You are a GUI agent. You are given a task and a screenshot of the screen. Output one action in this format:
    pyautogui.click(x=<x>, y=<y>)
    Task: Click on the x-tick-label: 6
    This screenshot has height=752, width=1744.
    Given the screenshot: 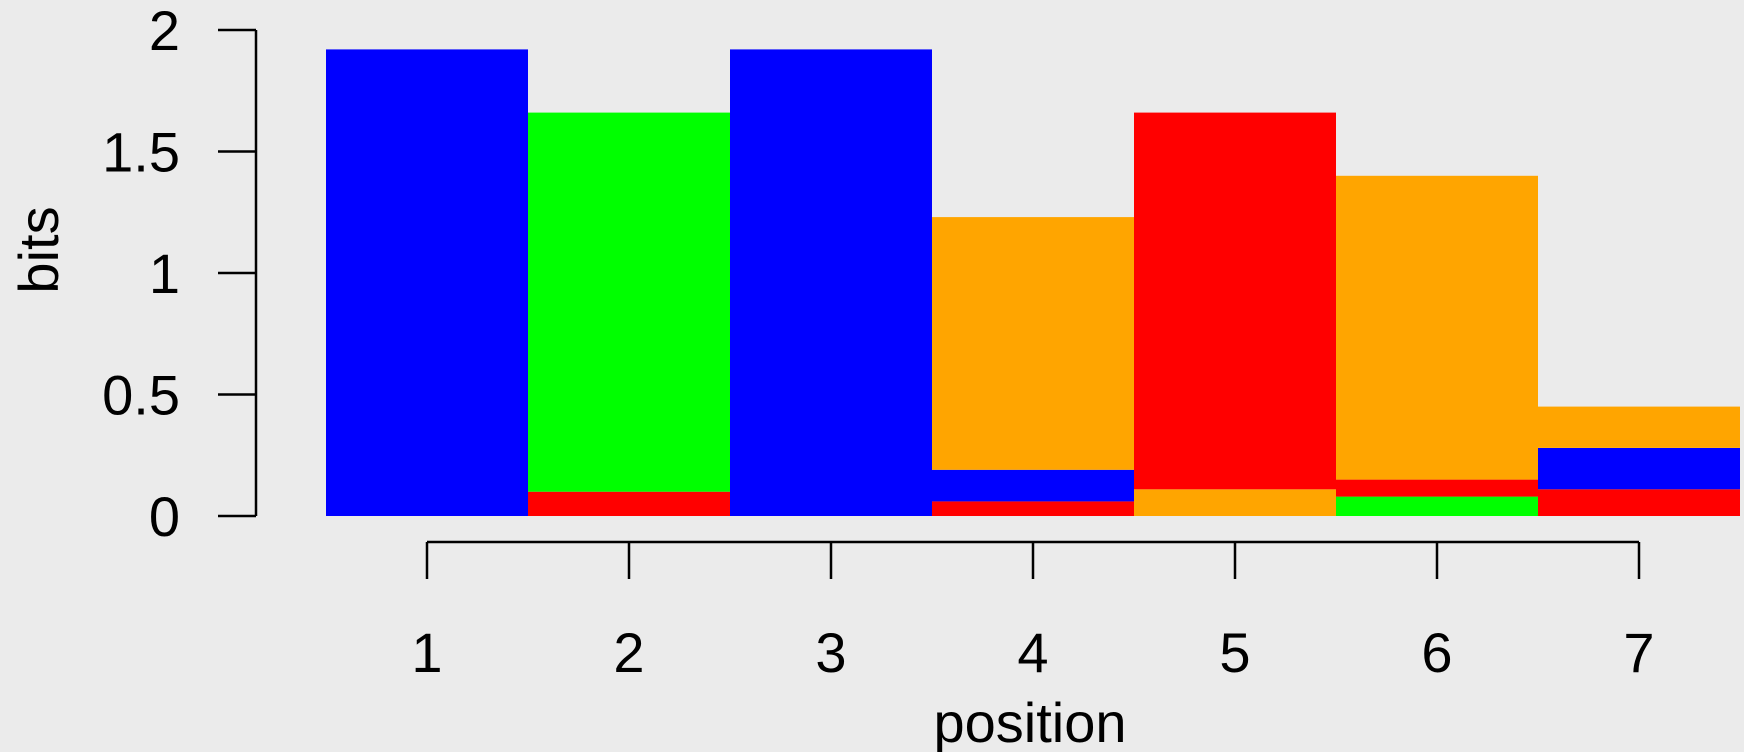 What is the action you would take?
    pyautogui.click(x=1436, y=652)
    